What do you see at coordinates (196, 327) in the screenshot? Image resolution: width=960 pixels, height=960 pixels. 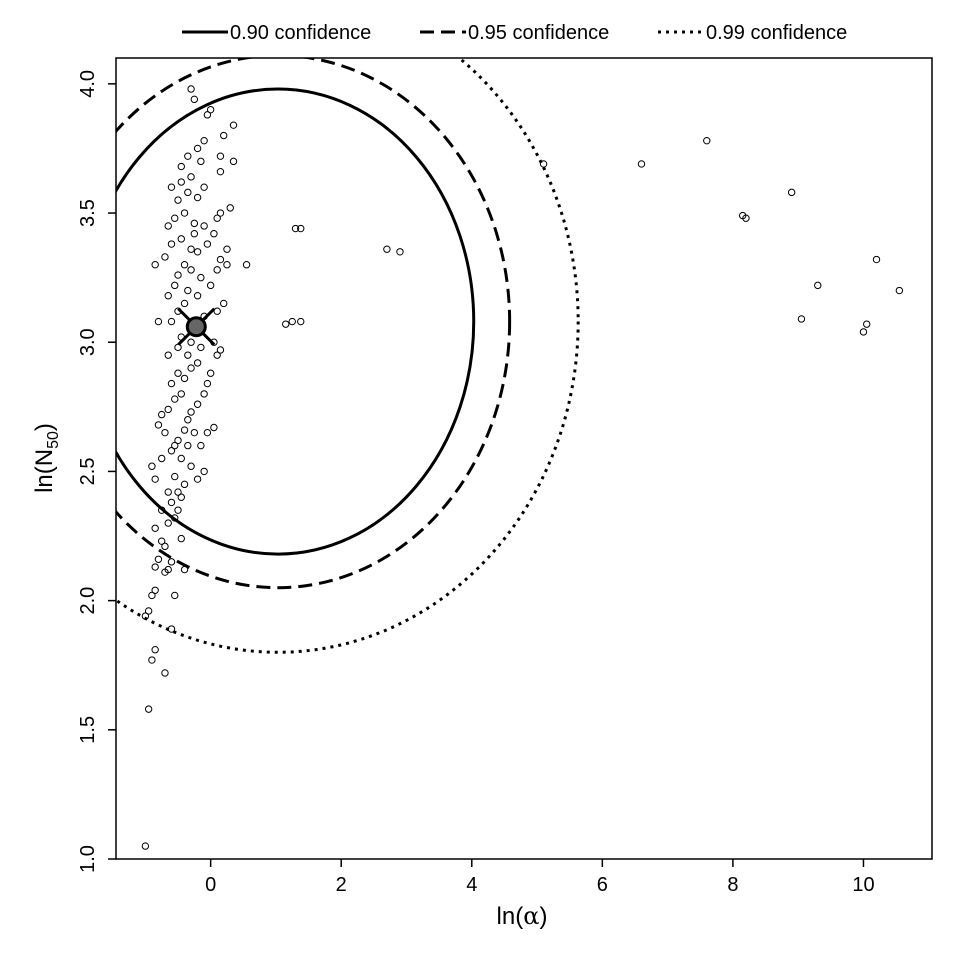 I see `mle-point` at bounding box center [196, 327].